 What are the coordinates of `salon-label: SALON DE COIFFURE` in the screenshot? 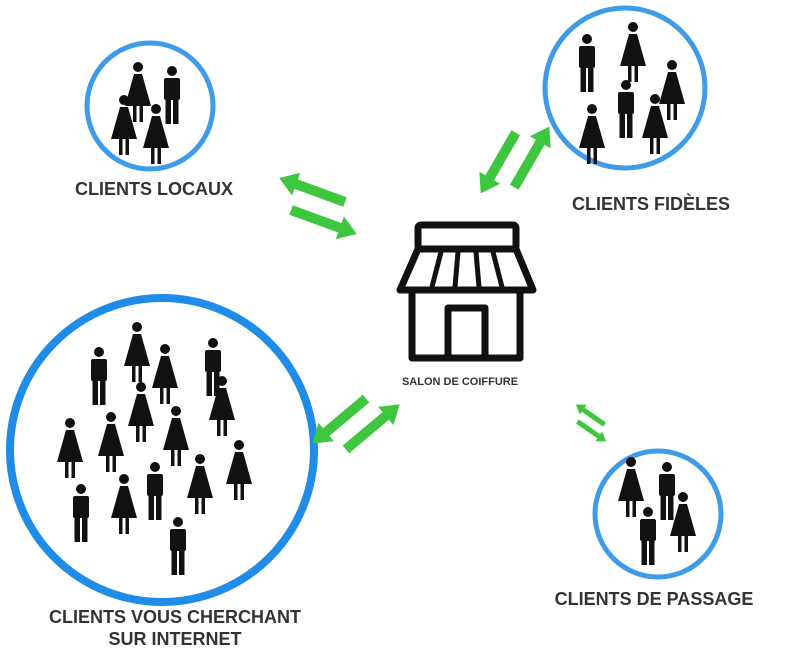 It's located at (460, 382).